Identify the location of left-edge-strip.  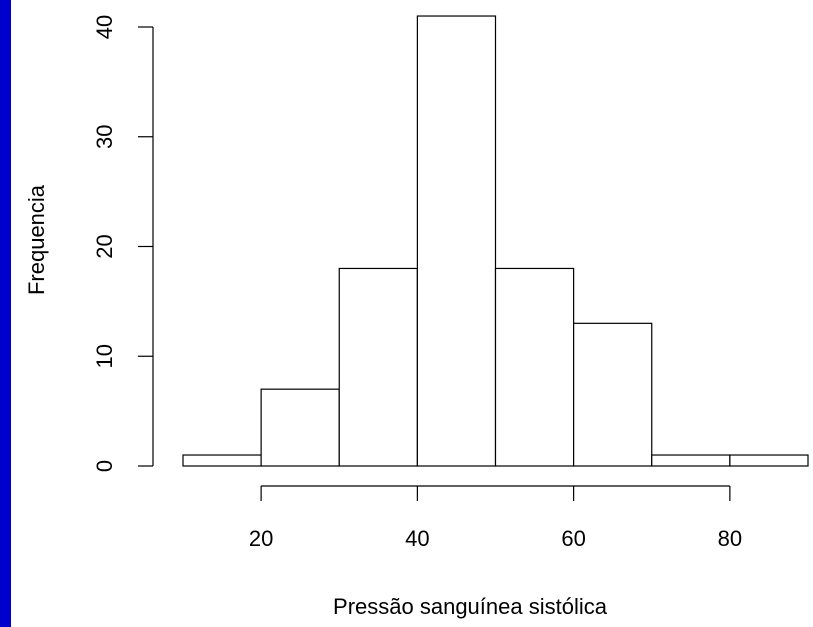
(5, 313).